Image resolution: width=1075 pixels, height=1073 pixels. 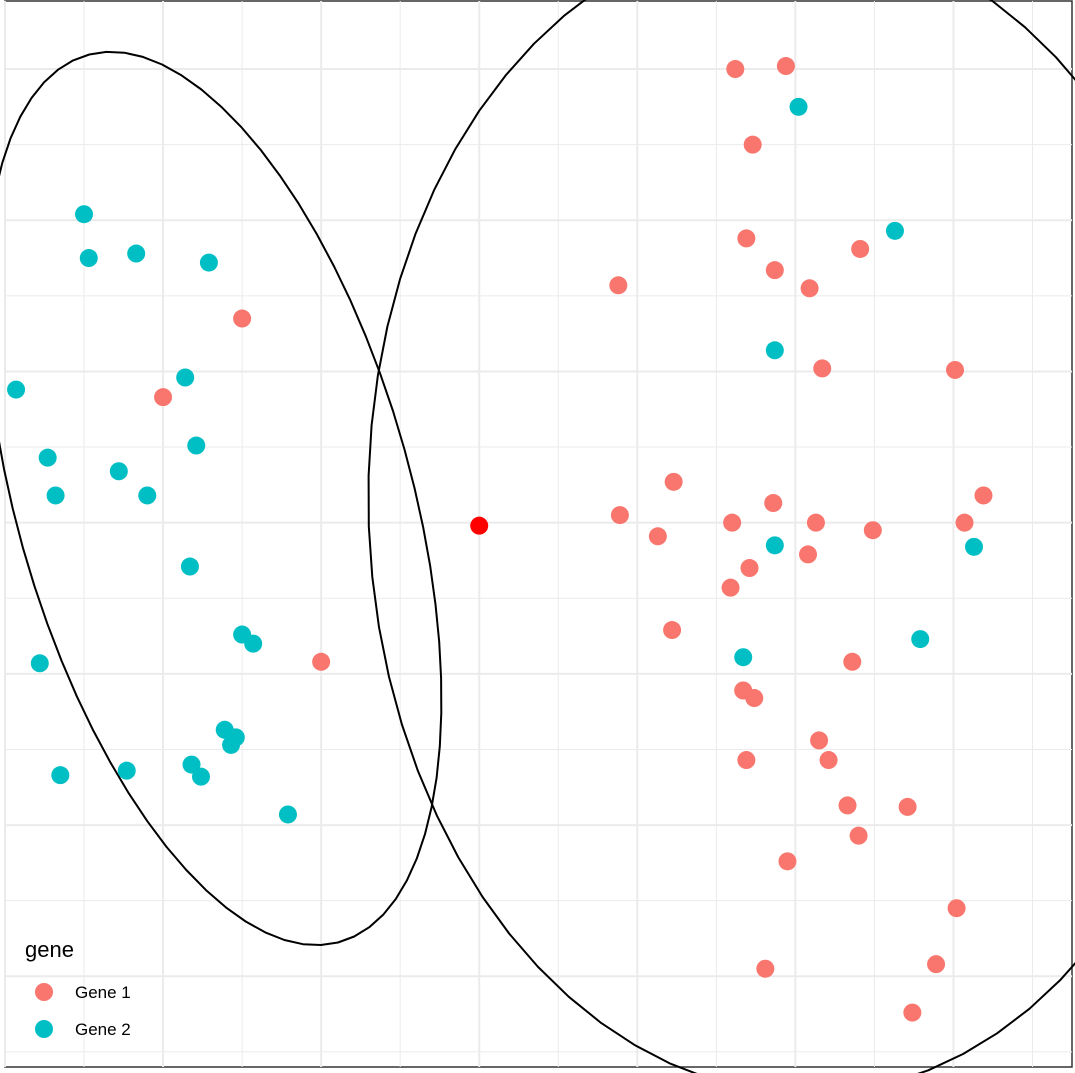 I want to click on legend-label-gene-2: Gene 2, so click(x=103, y=1029).